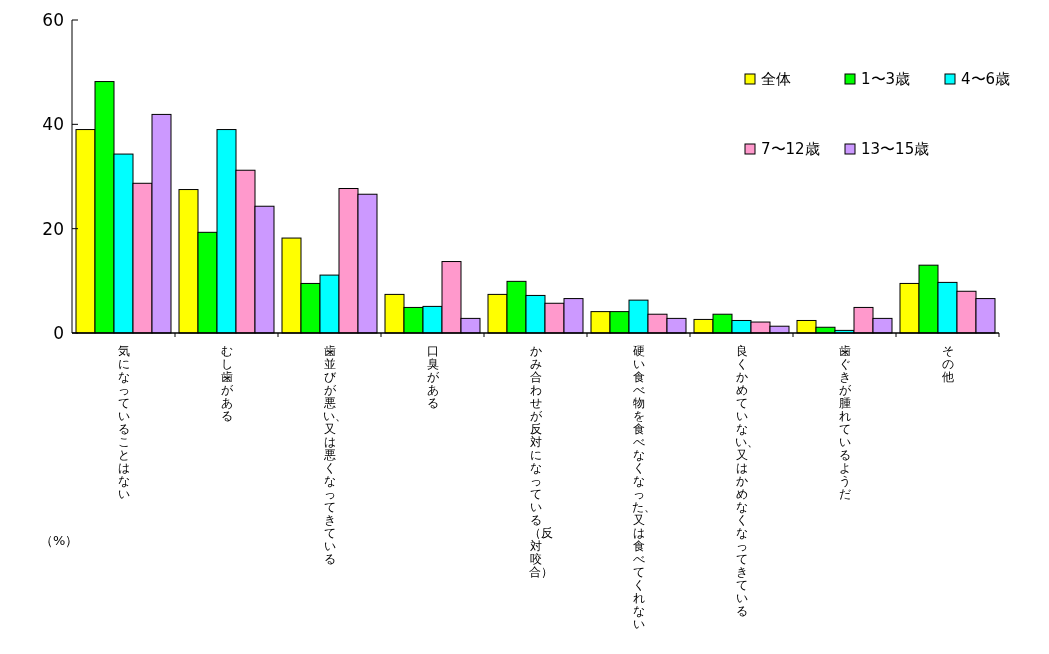 This screenshot has height=654, width=1049. Describe the element at coordinates (540, 461) in the screenshot. I see `category-label: かみ合わせが反対になっている（反対咬合）` at that location.